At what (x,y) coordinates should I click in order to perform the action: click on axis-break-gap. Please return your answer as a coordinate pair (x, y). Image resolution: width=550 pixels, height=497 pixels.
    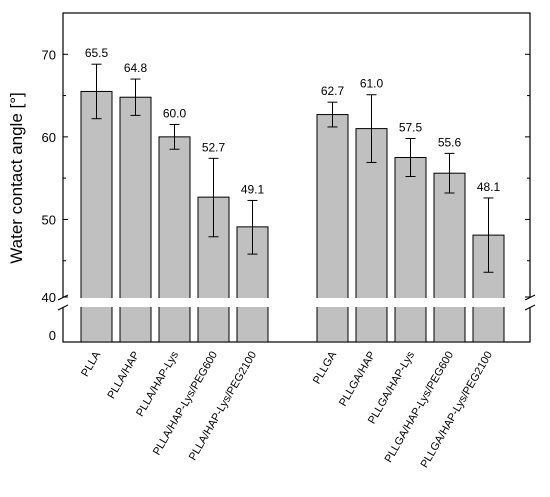
    Looking at the image, I should click on (296, 302).